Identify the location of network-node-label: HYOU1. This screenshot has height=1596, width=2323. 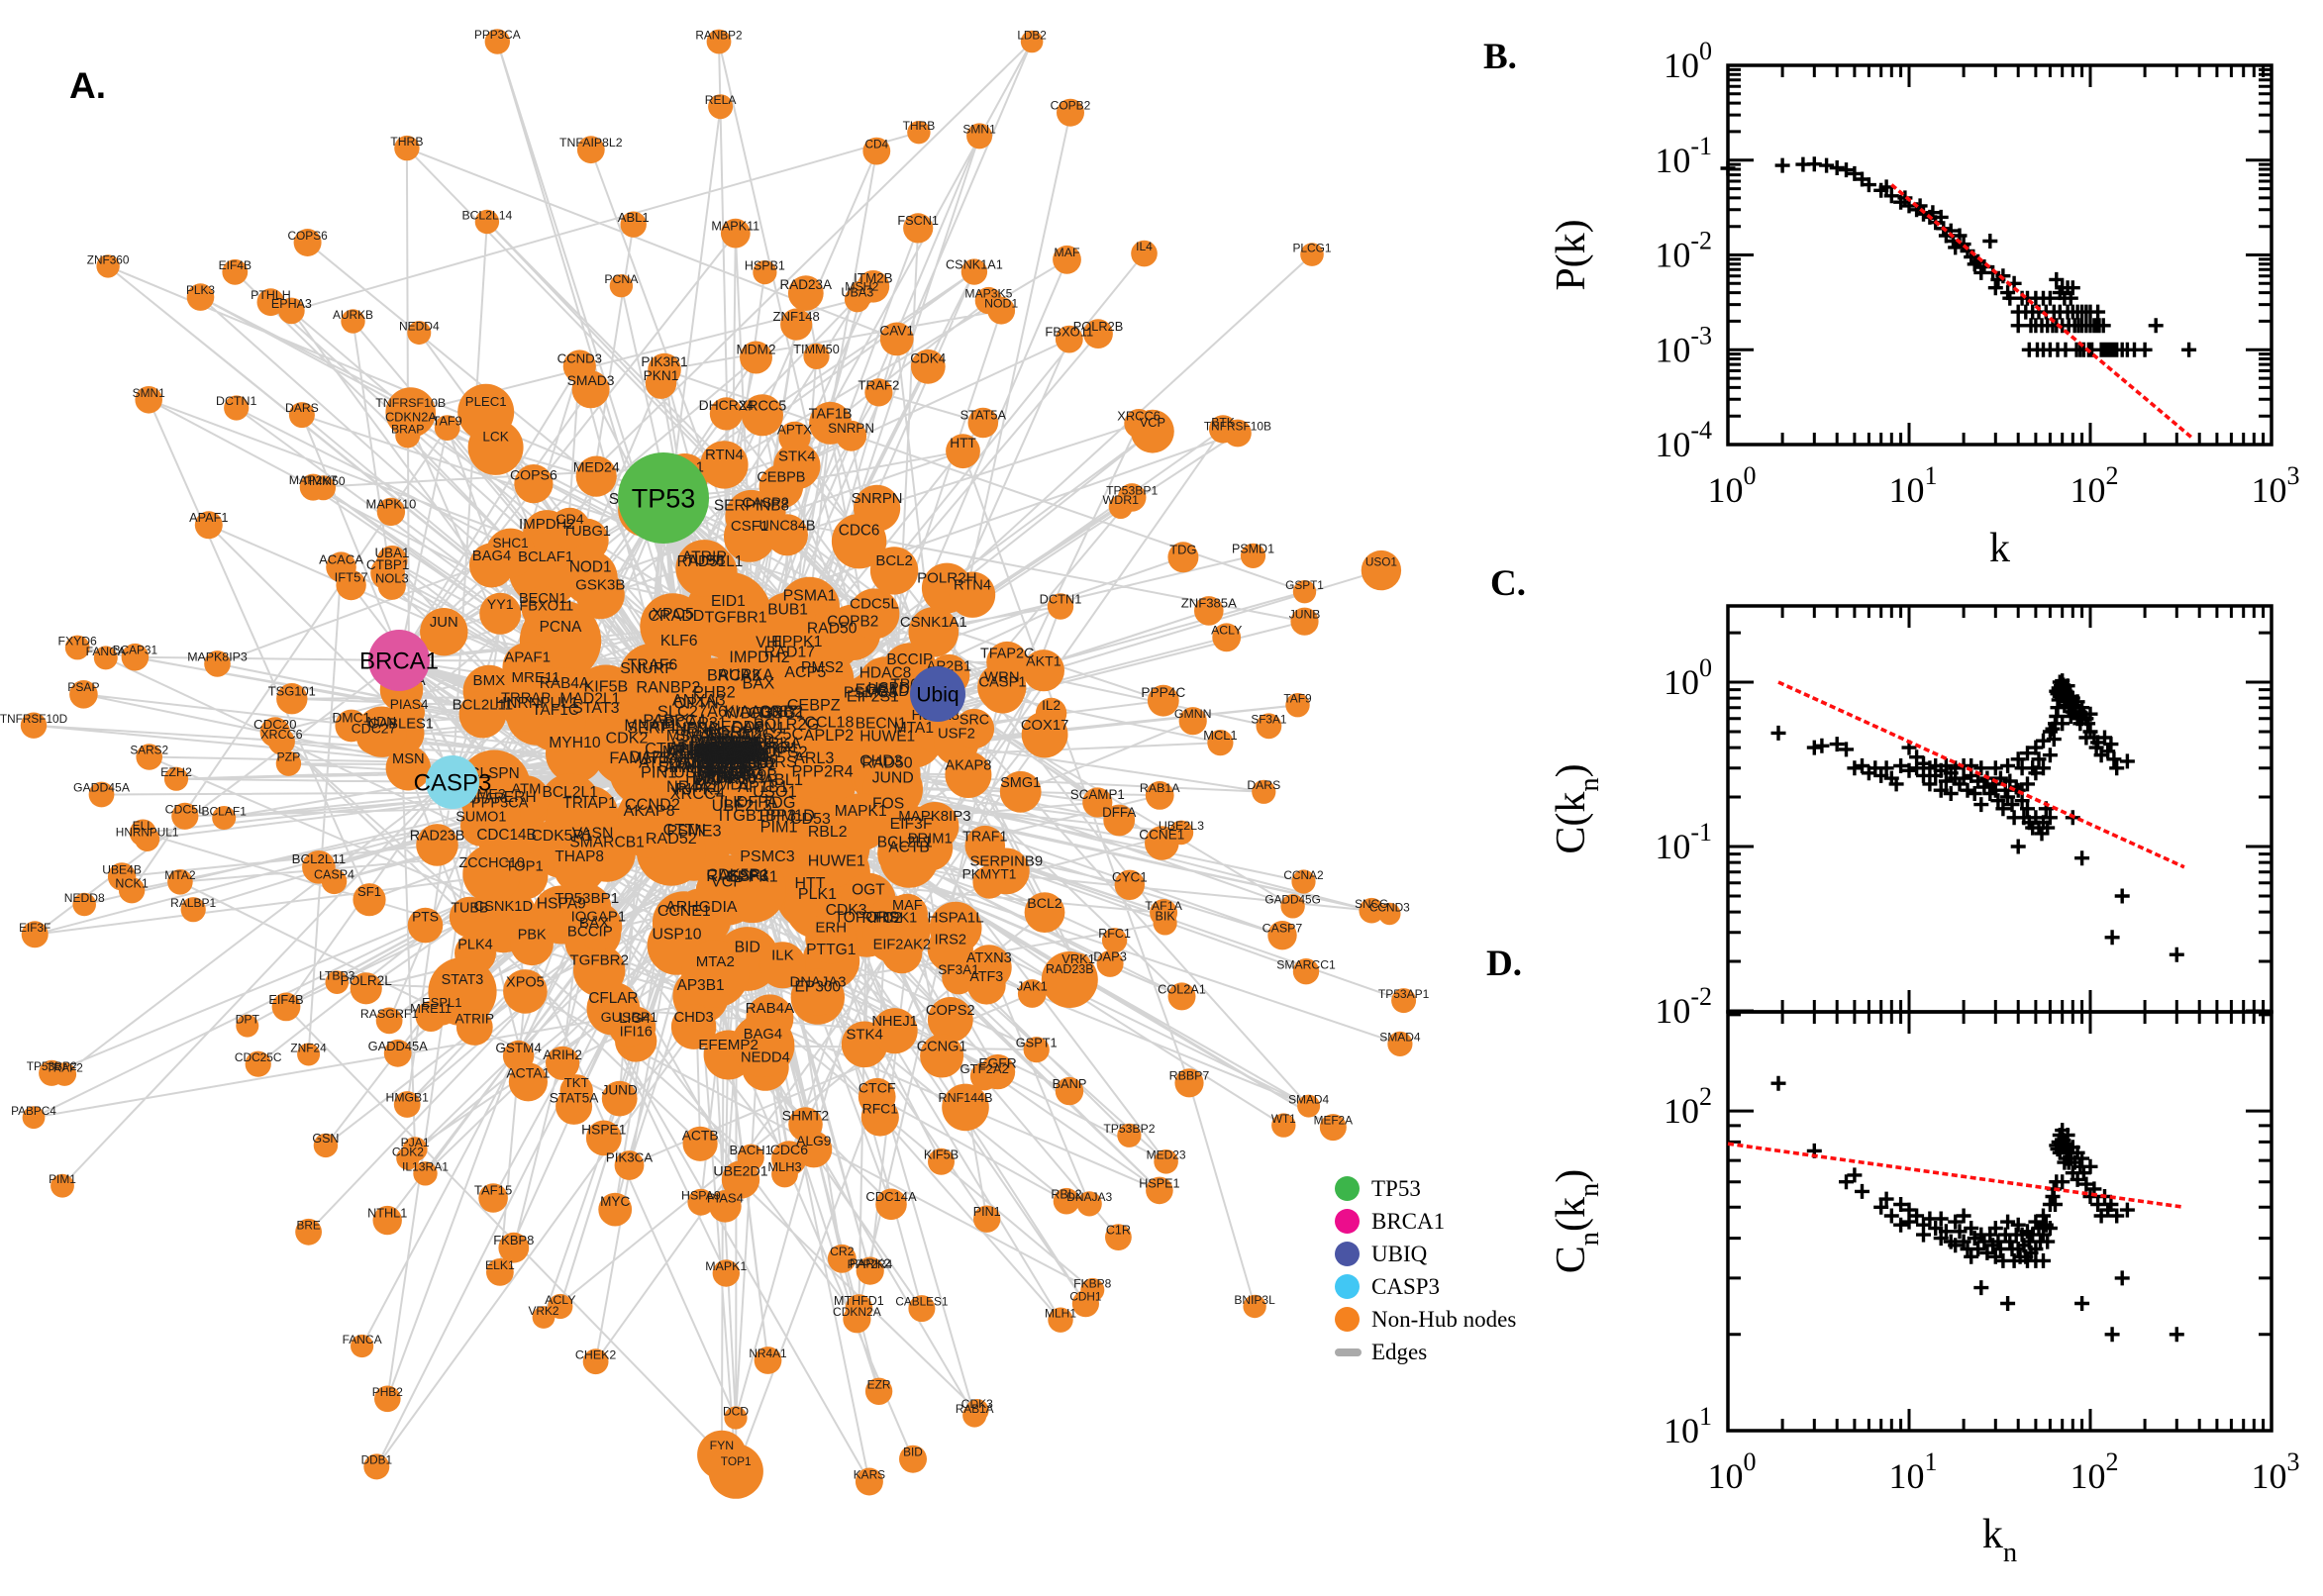
(734, 758).